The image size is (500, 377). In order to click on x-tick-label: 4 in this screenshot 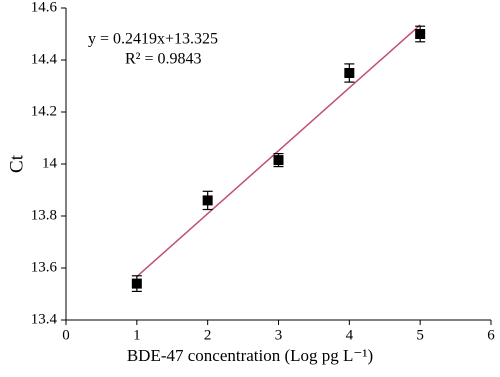, I will do `click(350, 335)`.